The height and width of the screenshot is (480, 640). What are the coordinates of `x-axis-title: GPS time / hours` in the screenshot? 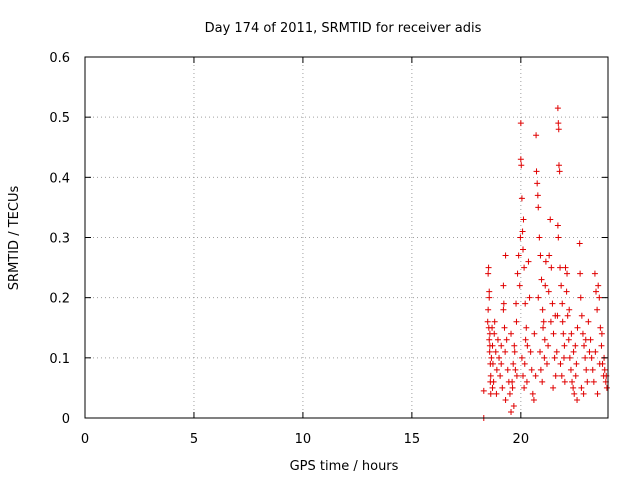 It's located at (344, 466).